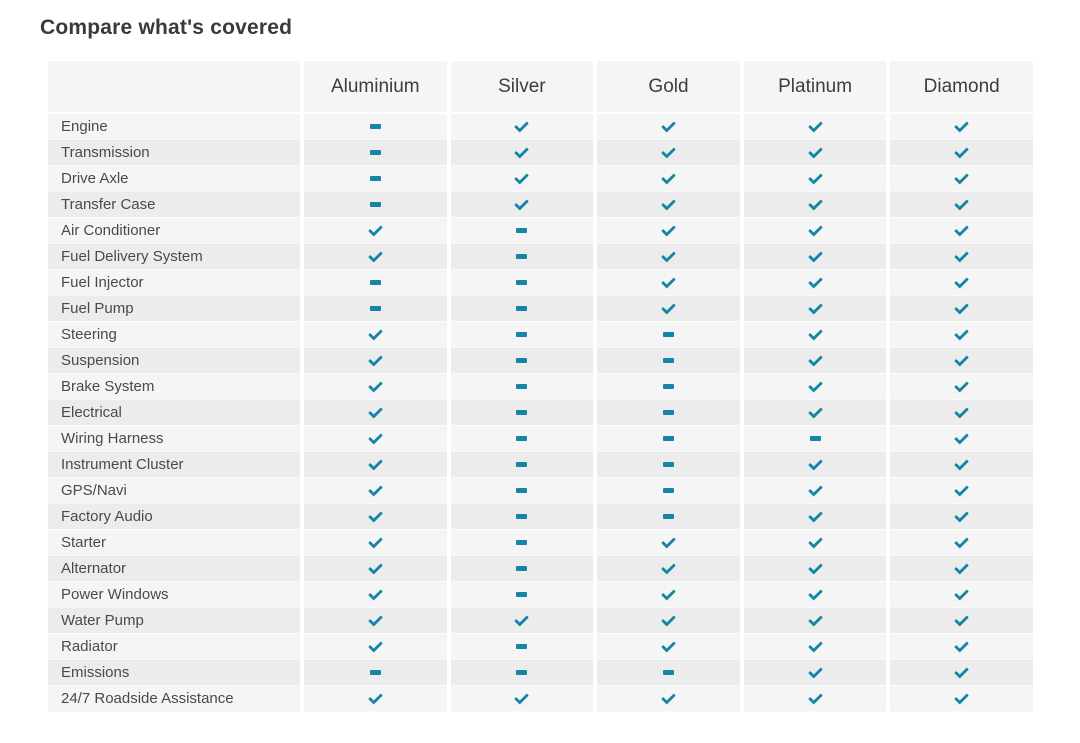 The image size is (1080, 743). Describe the element at coordinates (522, 491) in the screenshot. I see `coverage-cell-gps-navi-silver` at that location.